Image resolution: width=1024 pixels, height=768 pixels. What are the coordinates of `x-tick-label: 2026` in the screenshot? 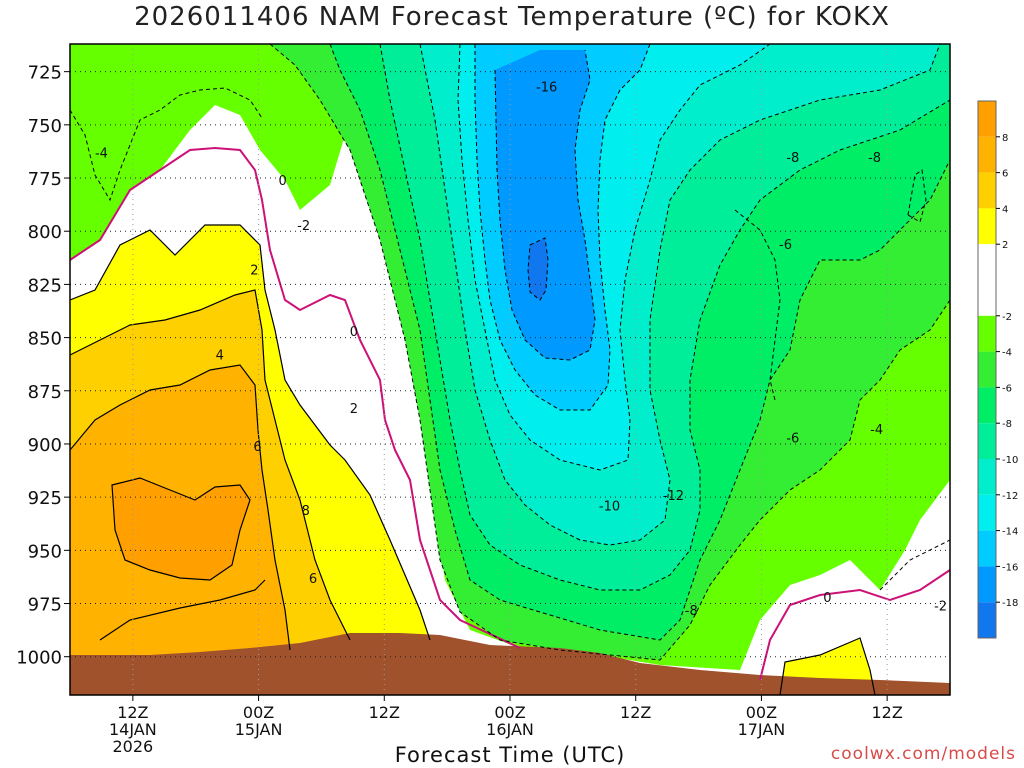 It's located at (132, 746).